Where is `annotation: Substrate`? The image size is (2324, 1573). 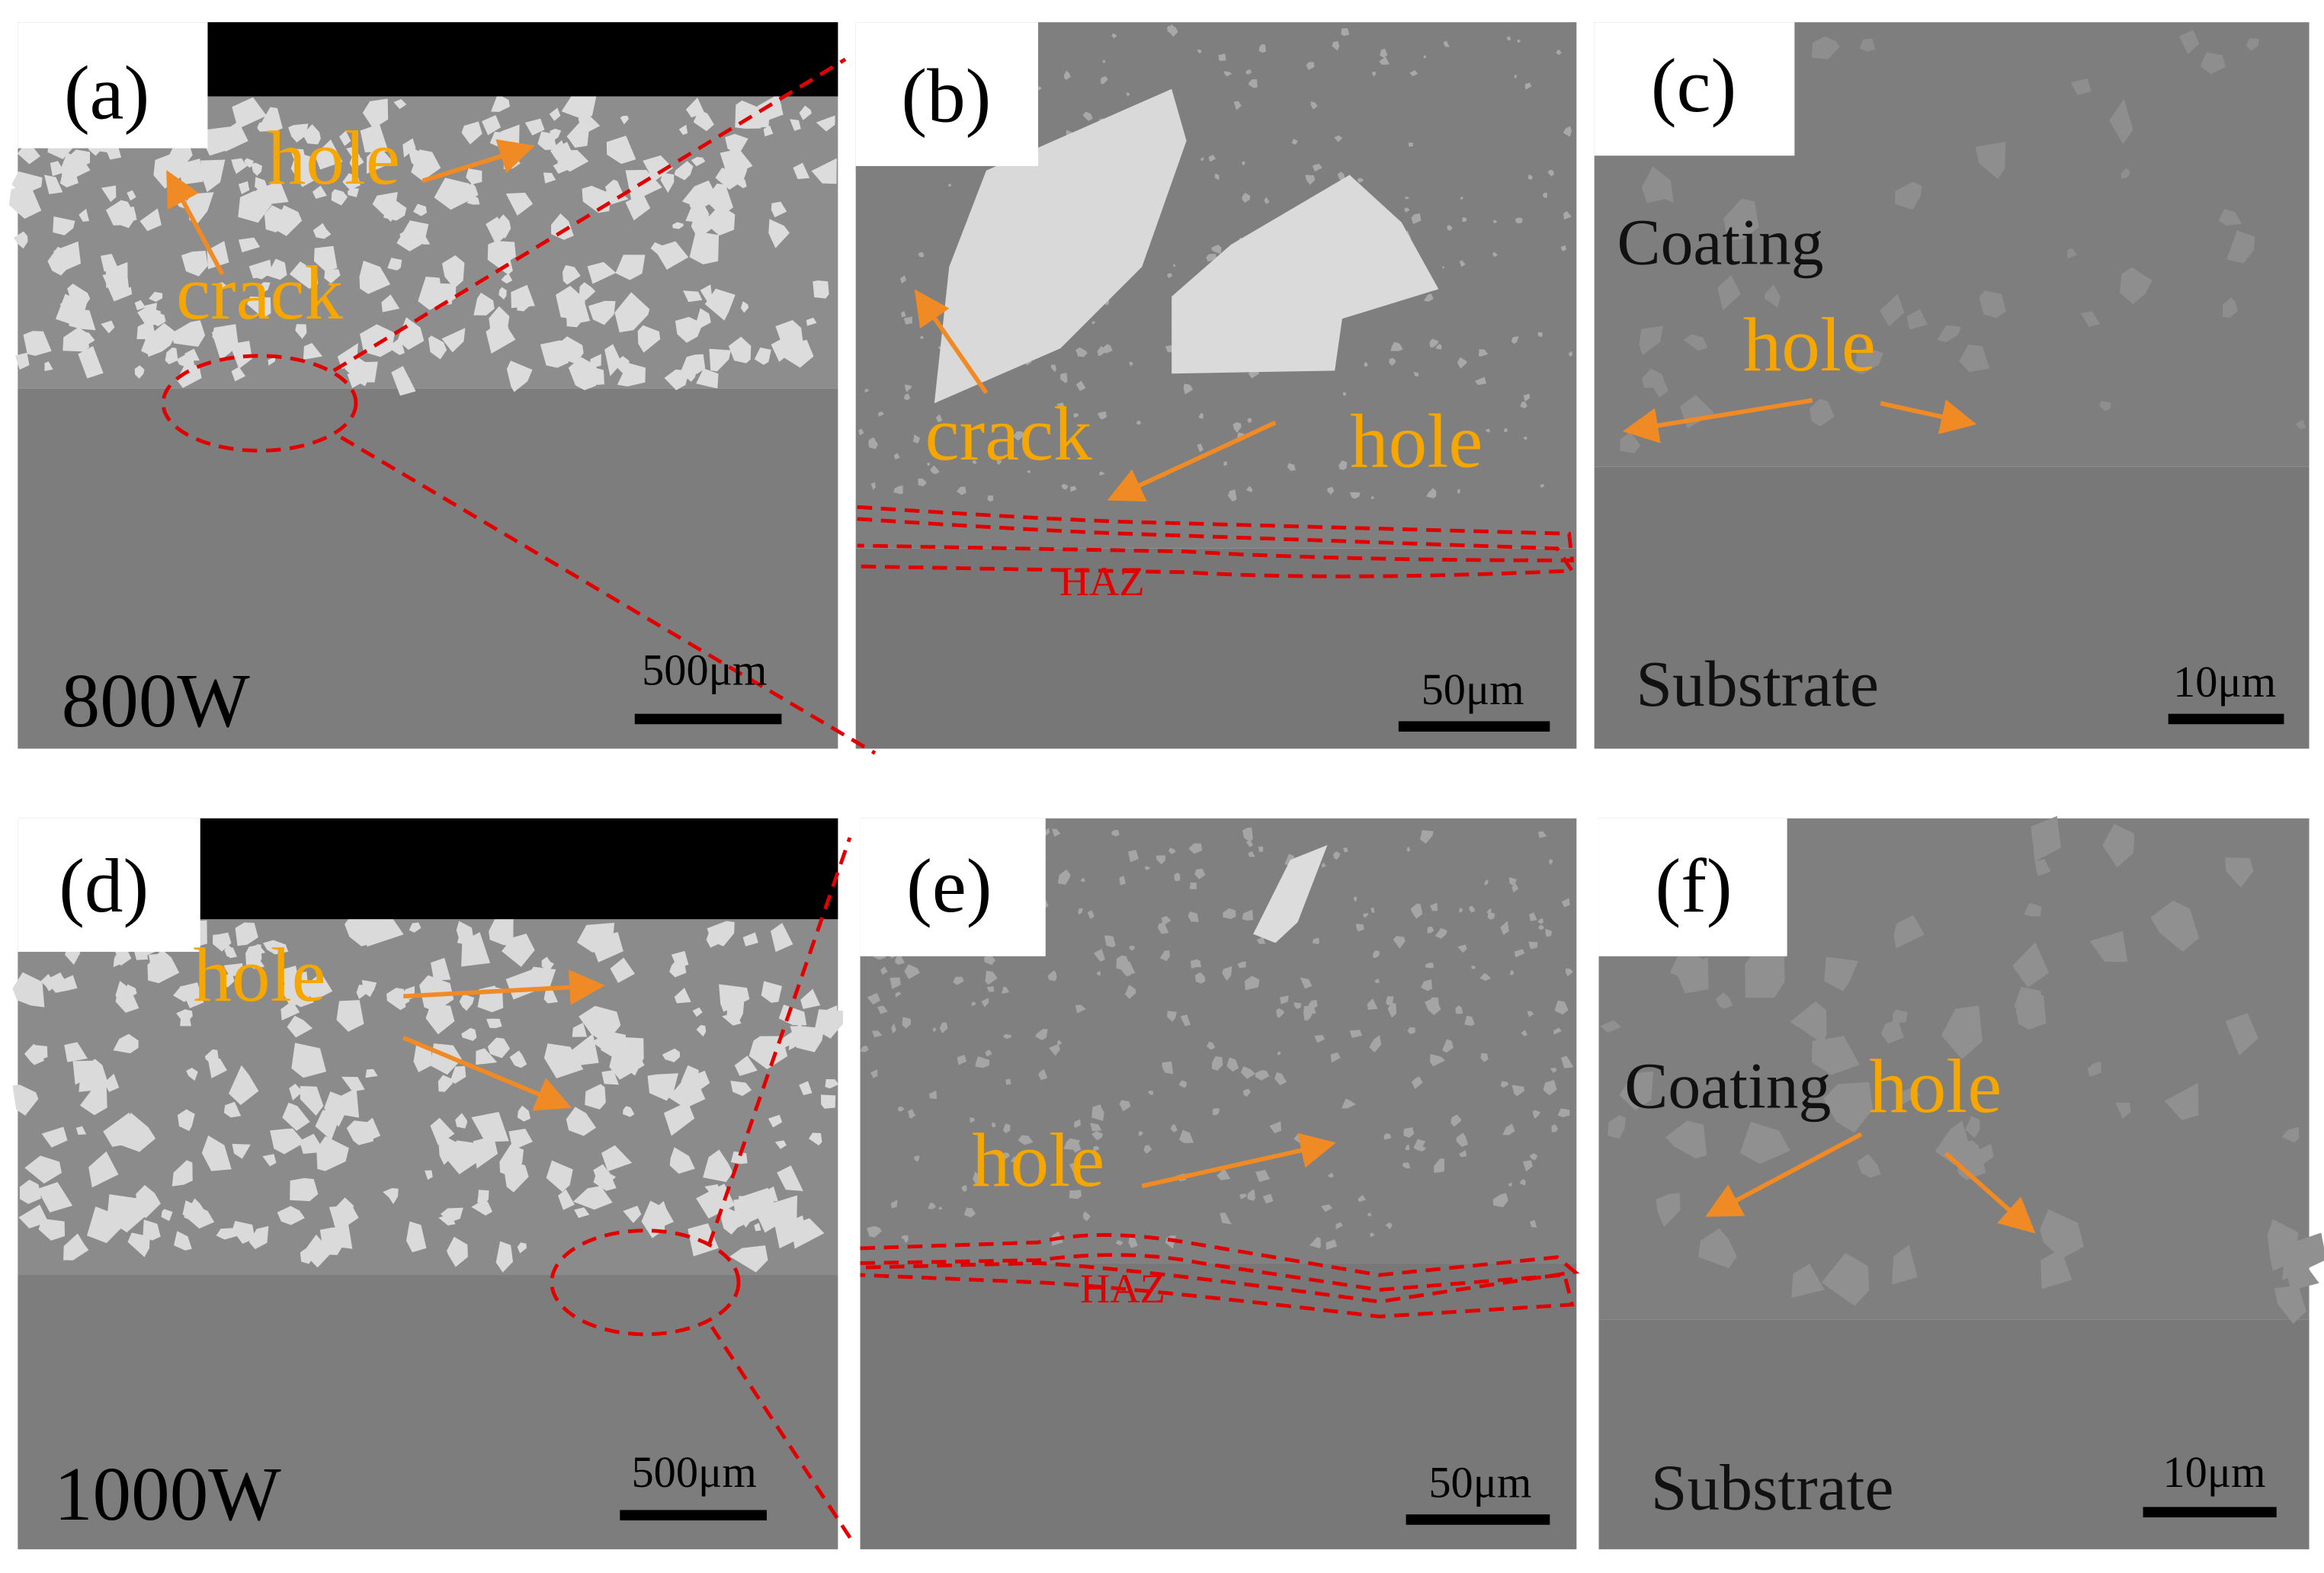 annotation: Substrate is located at coordinates (1757, 684).